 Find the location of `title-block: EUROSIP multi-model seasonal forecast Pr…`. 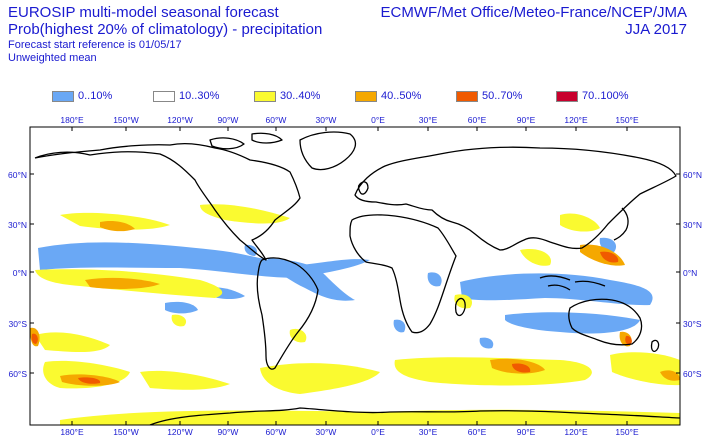

title-block: EUROSIP multi-model seasonal forecast Pr… is located at coordinates (165, 34).